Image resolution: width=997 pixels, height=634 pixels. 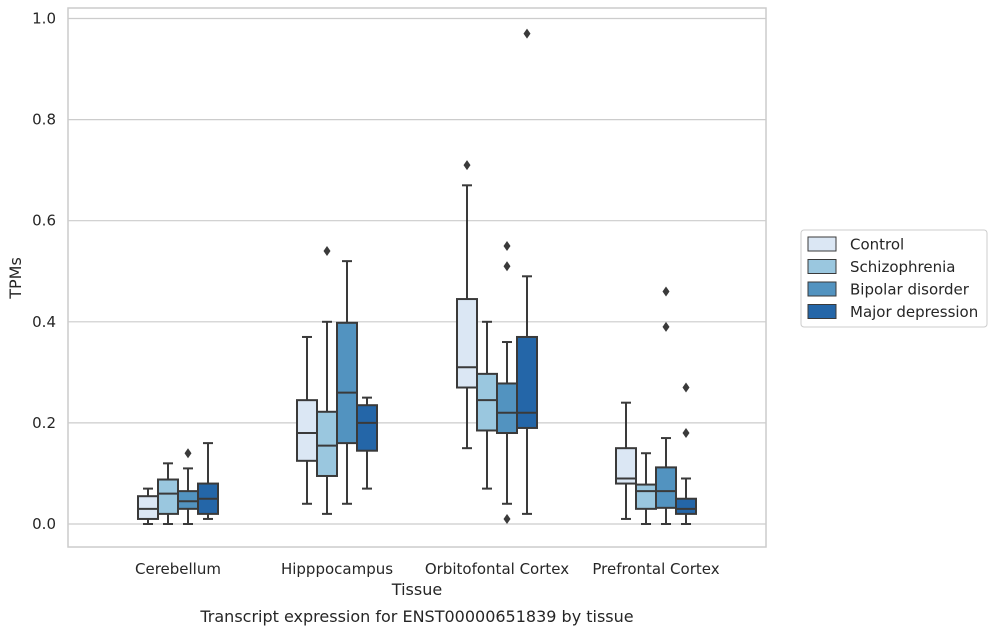 I want to click on y-tick-label: 0.8, so click(x=44, y=120).